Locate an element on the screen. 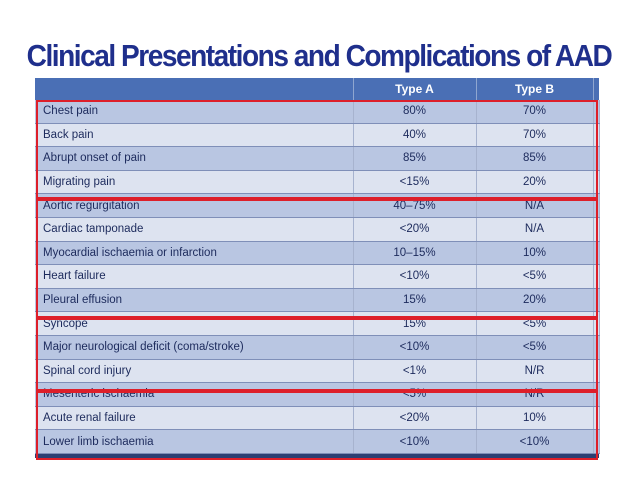 This screenshot has width=638, height=479. table-row: Mesenteric ischaemia <5% N/R is located at coordinates (317, 394).